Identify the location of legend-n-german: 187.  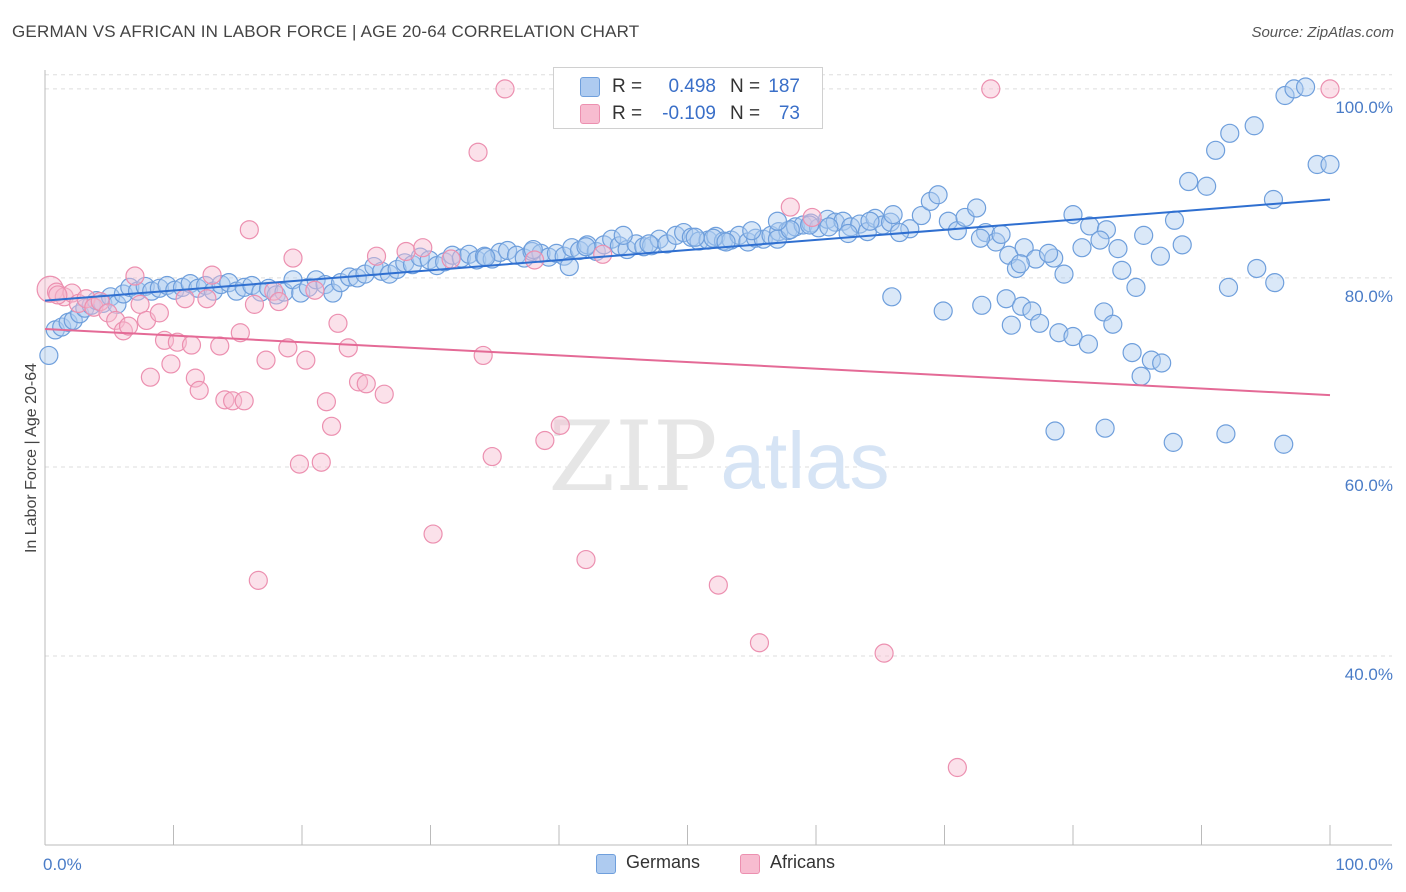
(784, 86).